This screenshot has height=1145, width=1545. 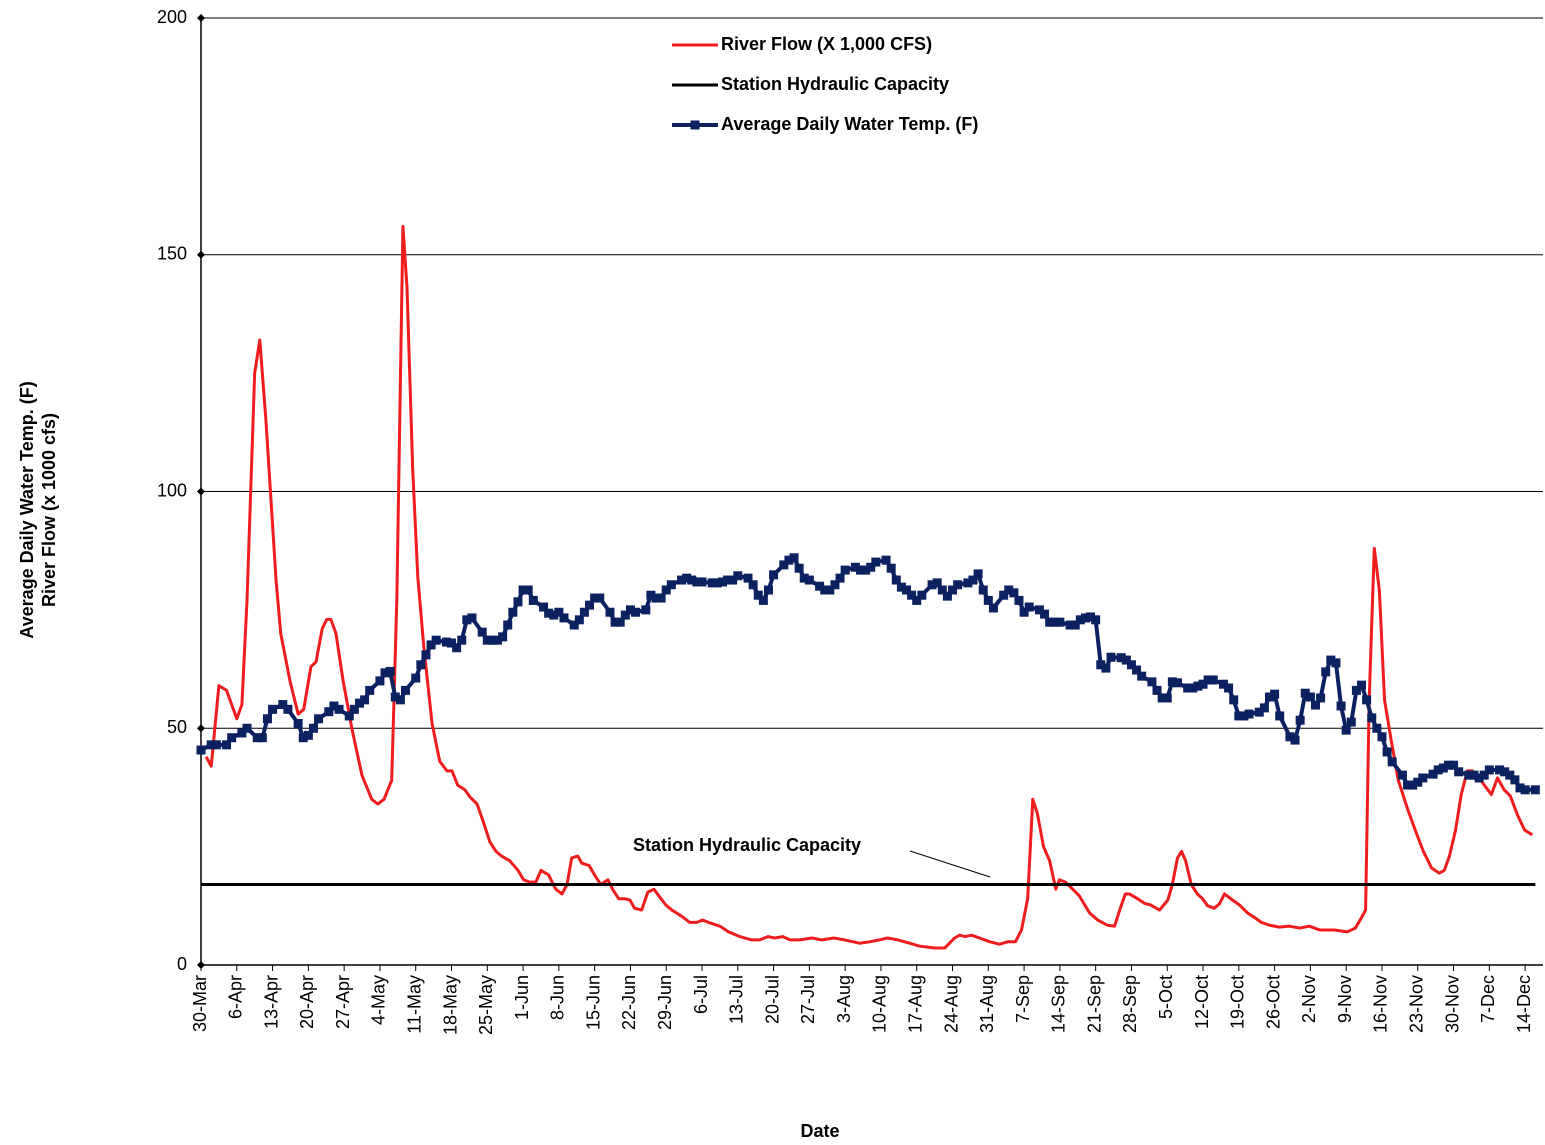 What do you see at coordinates (665, 1002) in the screenshot?
I see `x-tick-label: 29-Jun` at bounding box center [665, 1002].